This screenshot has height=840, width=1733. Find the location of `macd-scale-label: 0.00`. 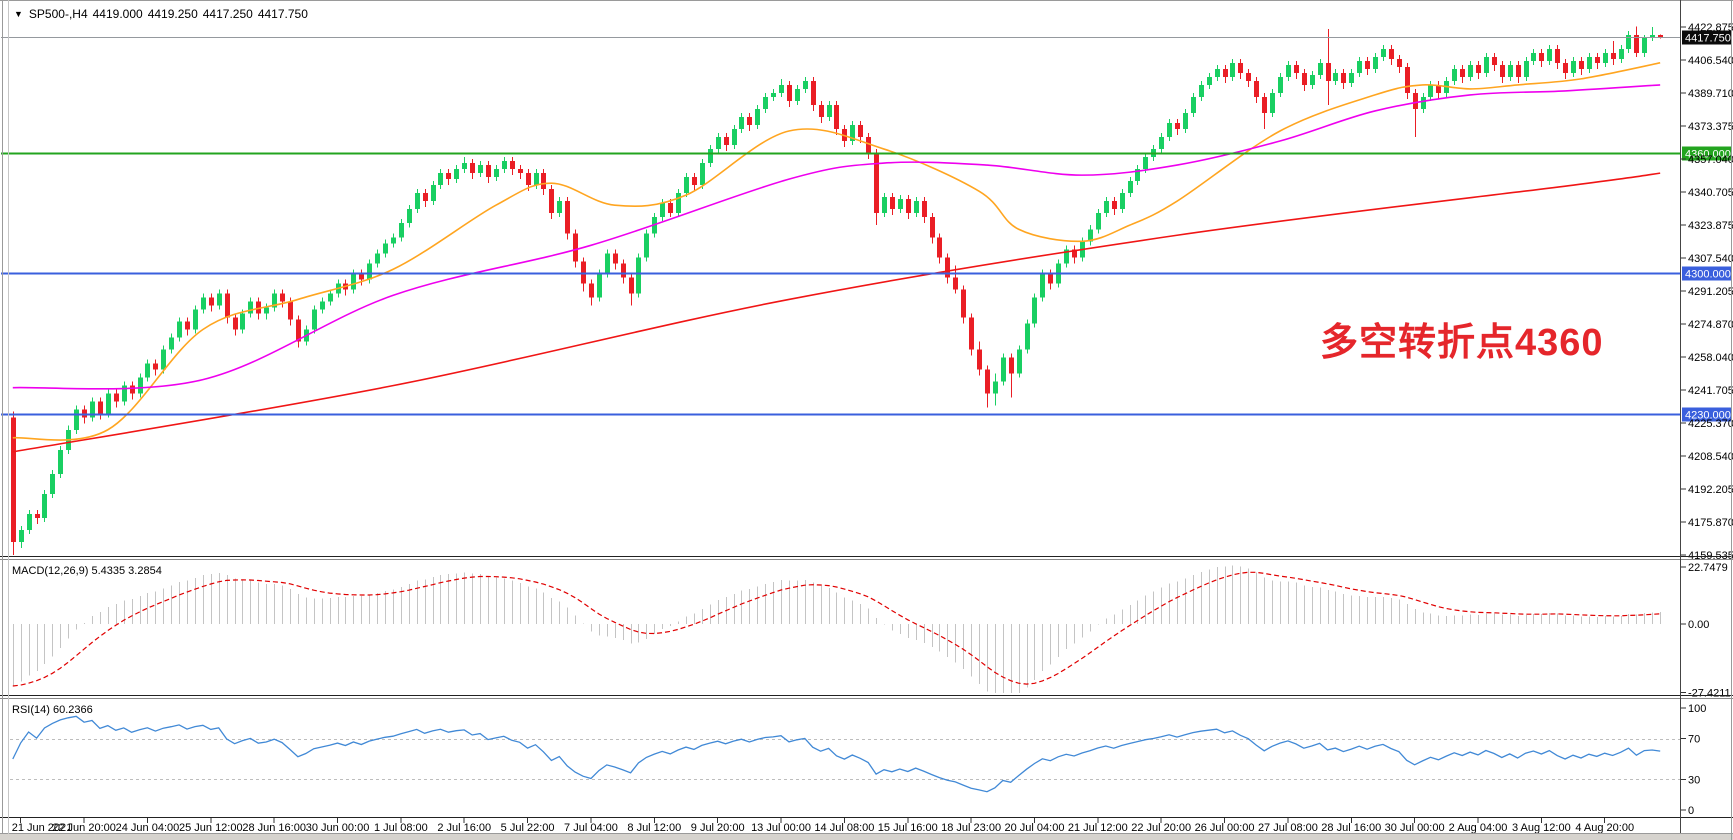

macd-scale-label: 0.00 is located at coordinates (1698, 625).